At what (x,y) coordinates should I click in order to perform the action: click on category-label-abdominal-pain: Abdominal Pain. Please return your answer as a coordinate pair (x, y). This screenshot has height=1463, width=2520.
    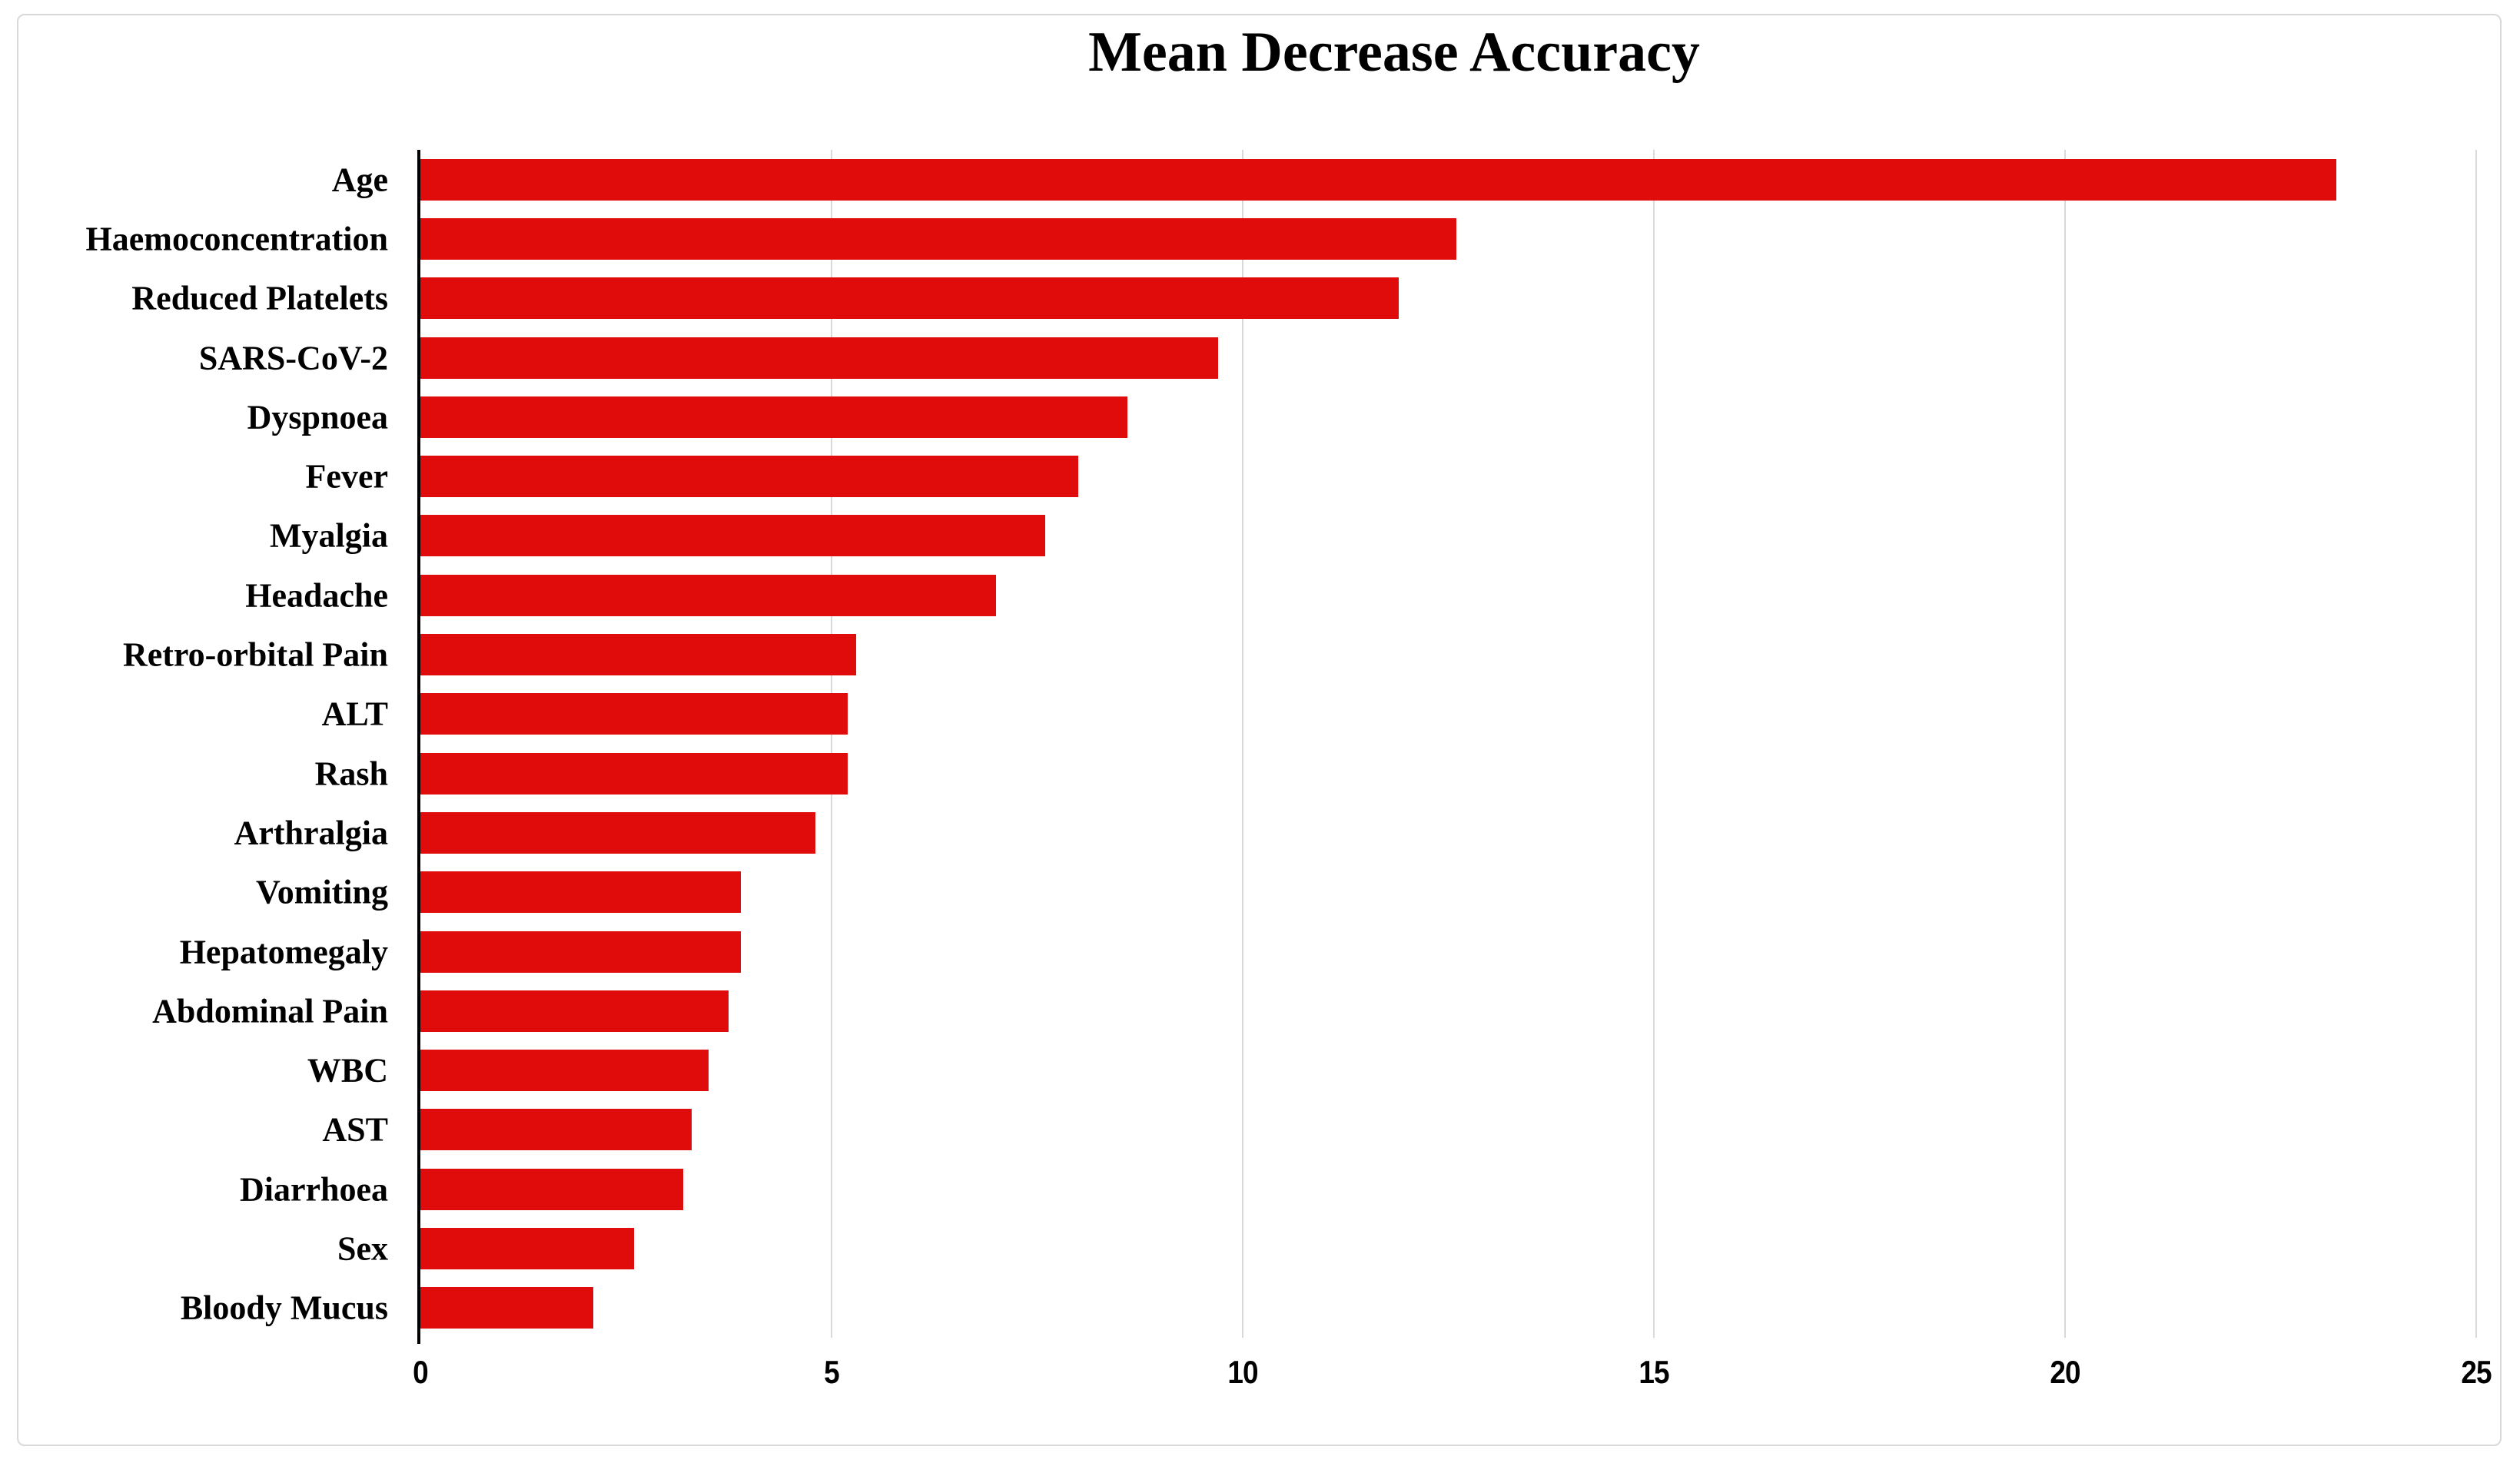
    Looking at the image, I should click on (270, 1011).